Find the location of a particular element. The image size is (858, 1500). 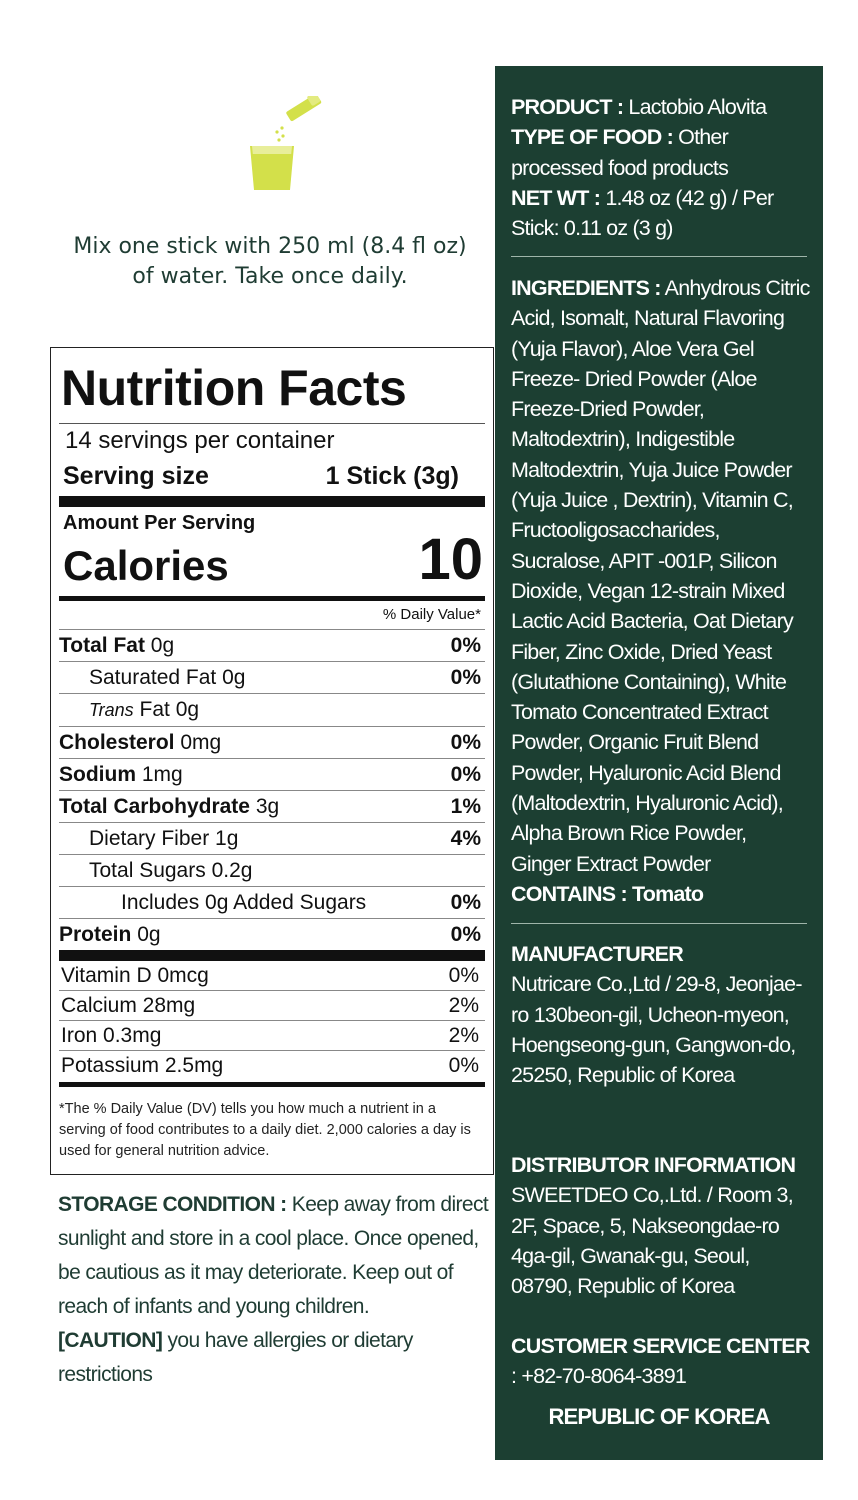

manufacturer-title: MANUFACTURER is located at coordinates (597, 954).